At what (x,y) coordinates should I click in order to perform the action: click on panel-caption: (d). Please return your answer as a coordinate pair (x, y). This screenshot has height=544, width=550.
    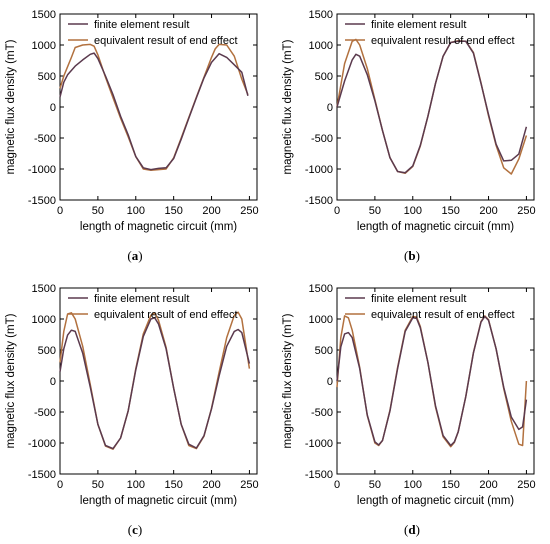
    Looking at the image, I should click on (412, 529).